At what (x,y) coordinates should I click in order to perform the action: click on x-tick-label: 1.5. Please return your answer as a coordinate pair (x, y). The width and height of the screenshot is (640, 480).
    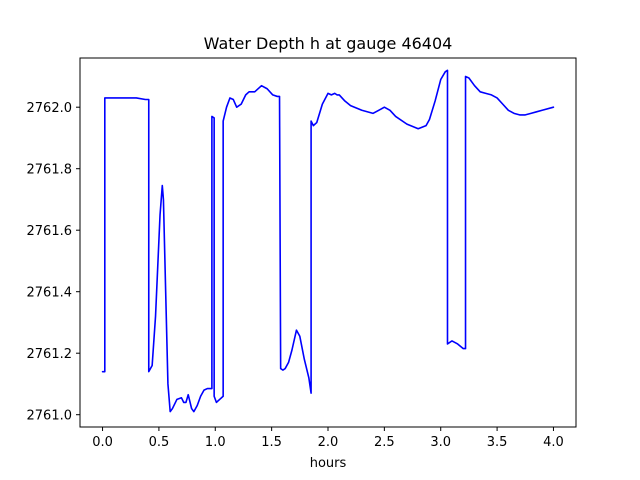
    Looking at the image, I should click on (271, 442).